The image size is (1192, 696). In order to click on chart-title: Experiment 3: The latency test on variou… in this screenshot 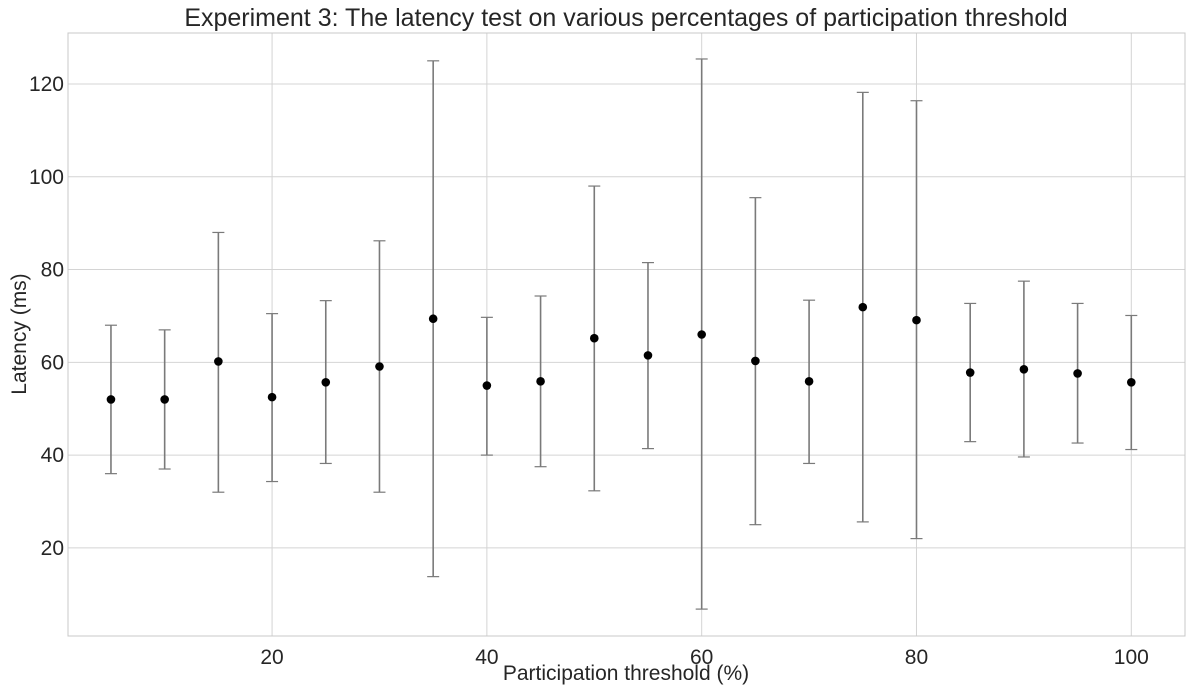, I will do `click(625, 18)`.